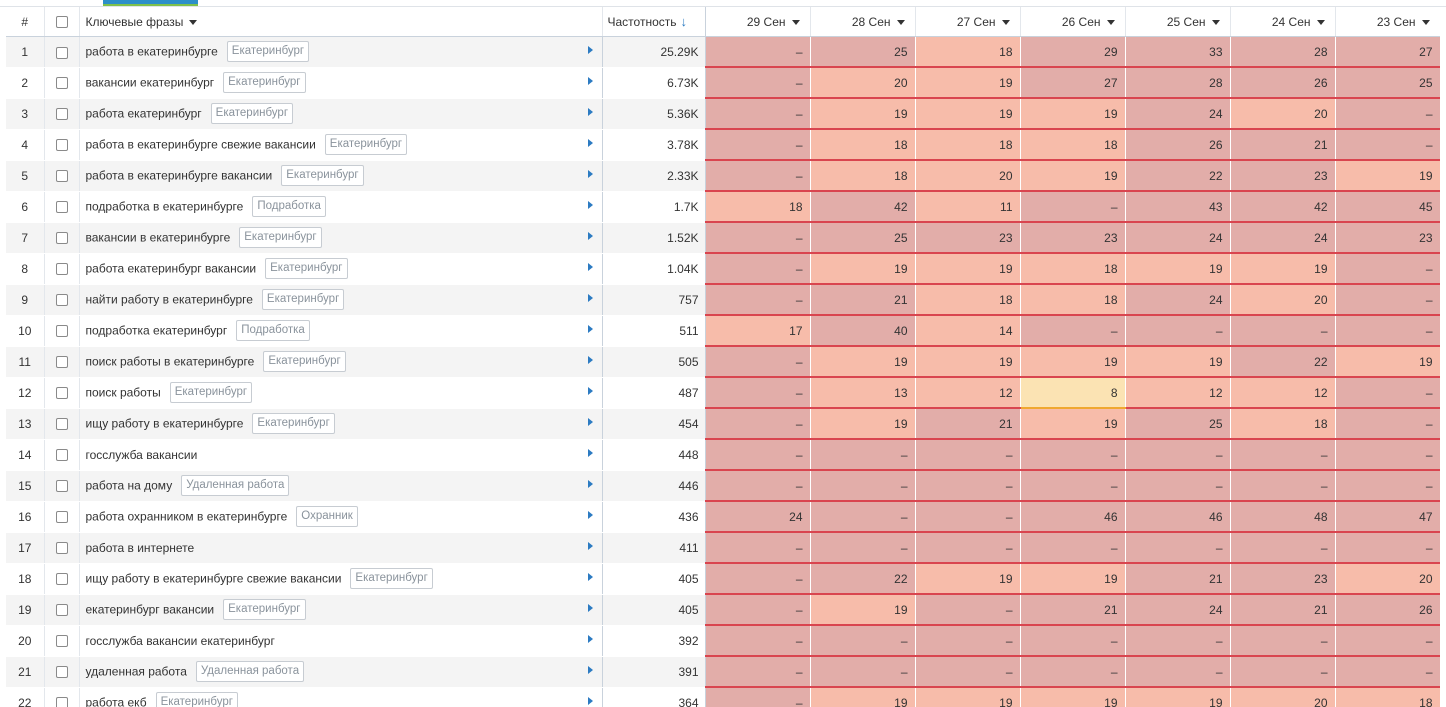 The height and width of the screenshot is (707, 1446). What do you see at coordinates (201, 145) in the screenshot?
I see `keyword-phrase: работа в екатеринбурге свежие вакансии` at bounding box center [201, 145].